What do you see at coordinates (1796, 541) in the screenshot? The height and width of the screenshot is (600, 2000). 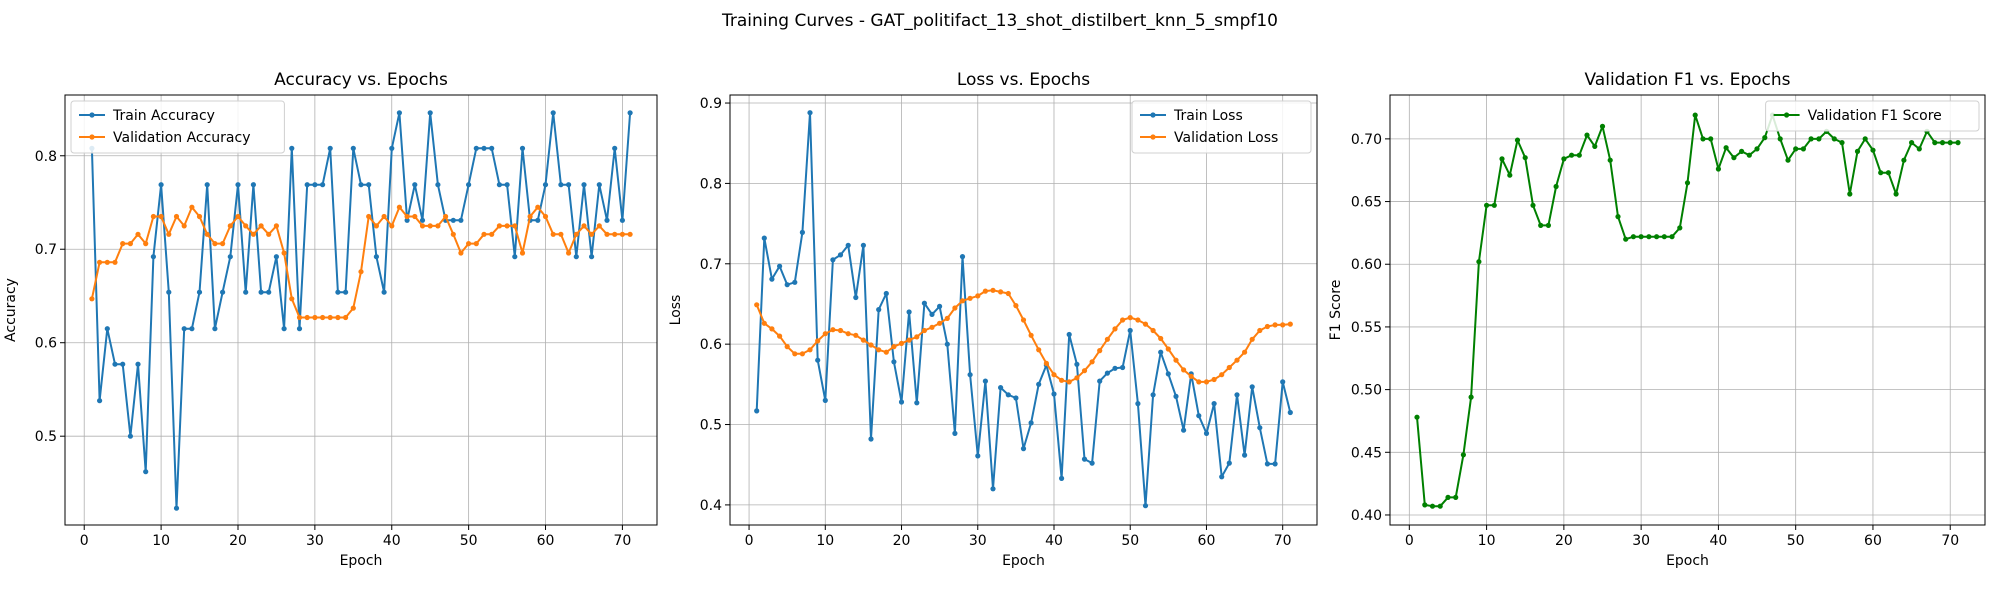 I see `x-tick-label: 50` at bounding box center [1796, 541].